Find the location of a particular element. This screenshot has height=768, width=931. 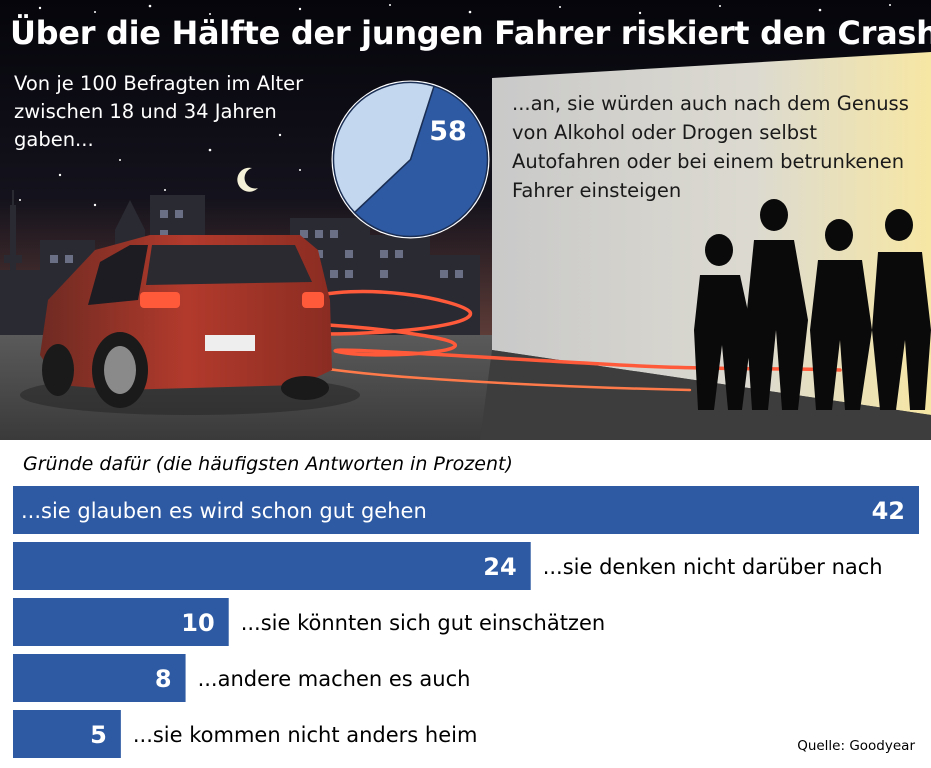

bar-value-label: 5 is located at coordinates (98, 735).